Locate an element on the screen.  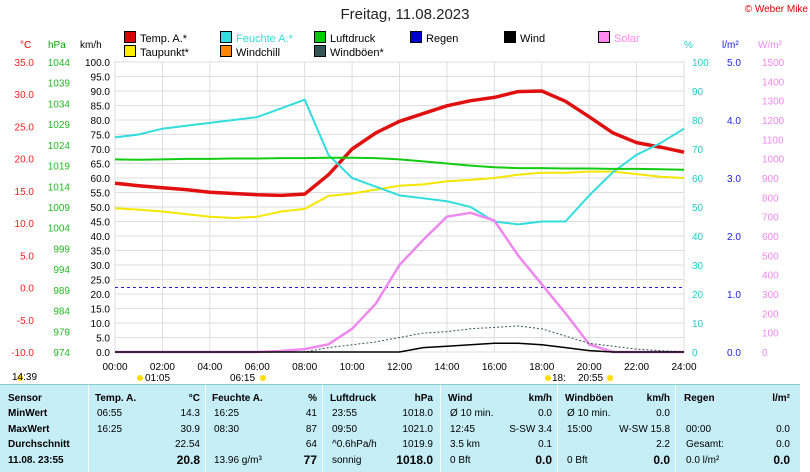
temp-tick-label: 0.0 is located at coordinates (27, 289).